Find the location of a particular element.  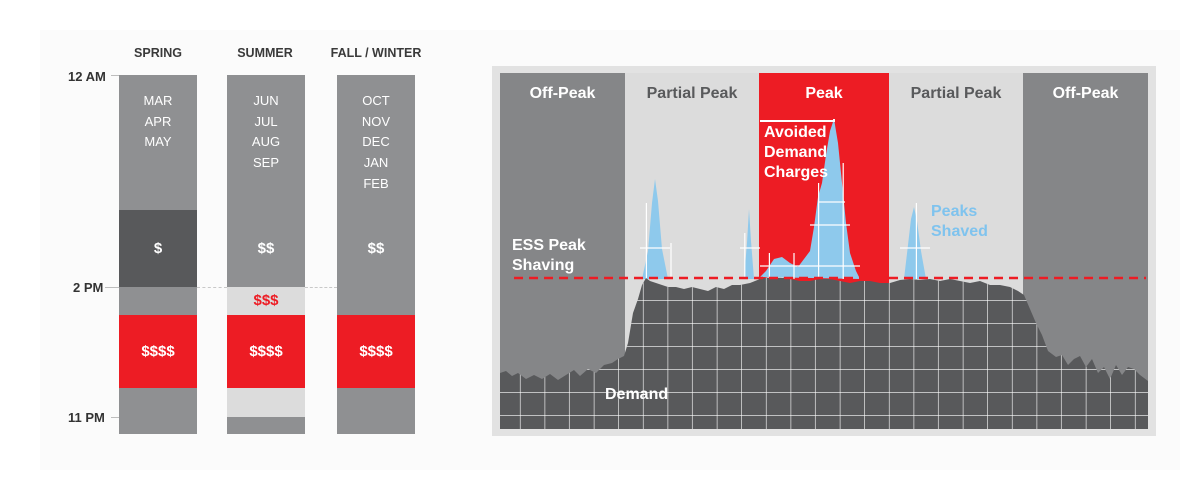

peak-grid-lines is located at coordinates (785, 221).